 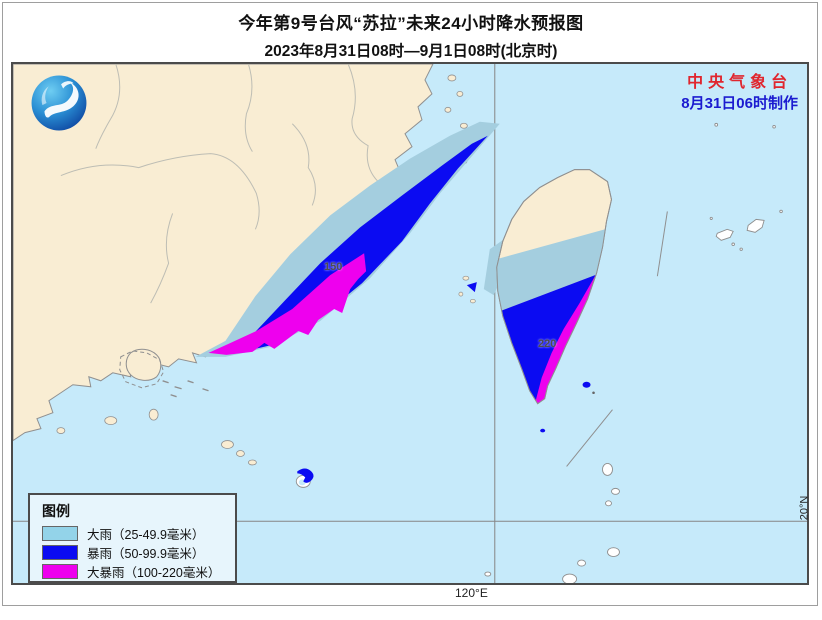 I want to click on delta-peninsula, so click(x=143, y=364).